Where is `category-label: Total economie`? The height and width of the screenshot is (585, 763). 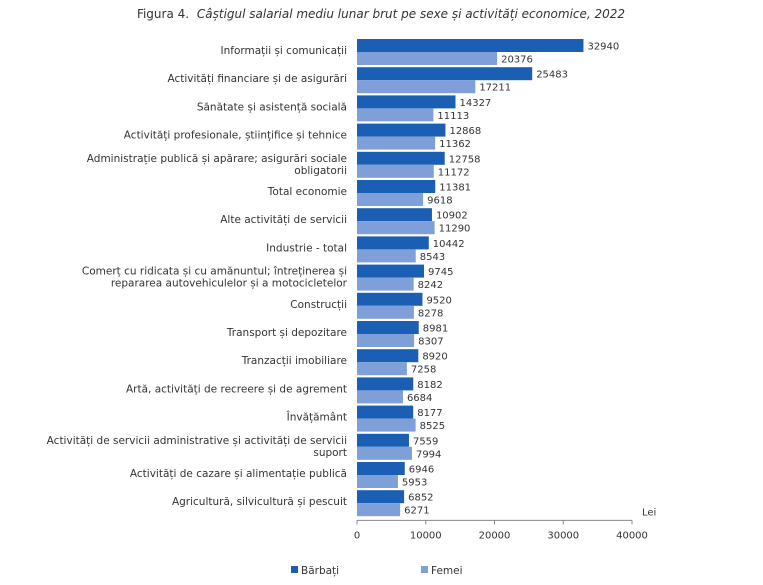 category-label: Total economie is located at coordinates (307, 192).